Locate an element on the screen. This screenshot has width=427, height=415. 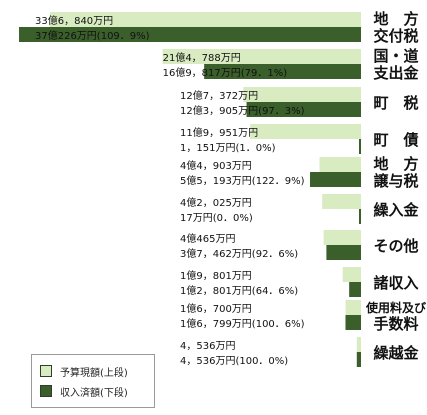
legend-swatch-received is located at coordinates (46, 391).